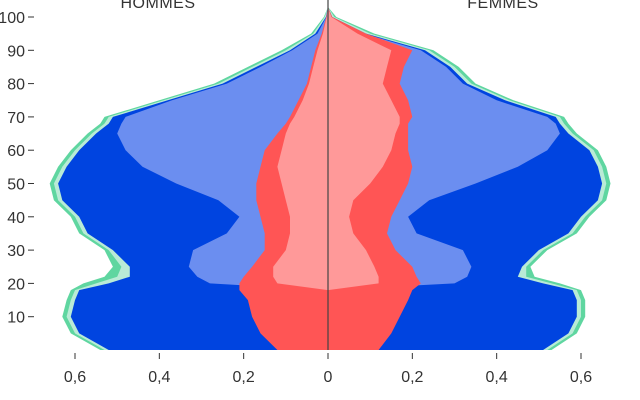 This screenshot has width=640, height=400. What do you see at coordinates (16, 318) in the screenshot?
I see `y-tick-label: 10` at bounding box center [16, 318].